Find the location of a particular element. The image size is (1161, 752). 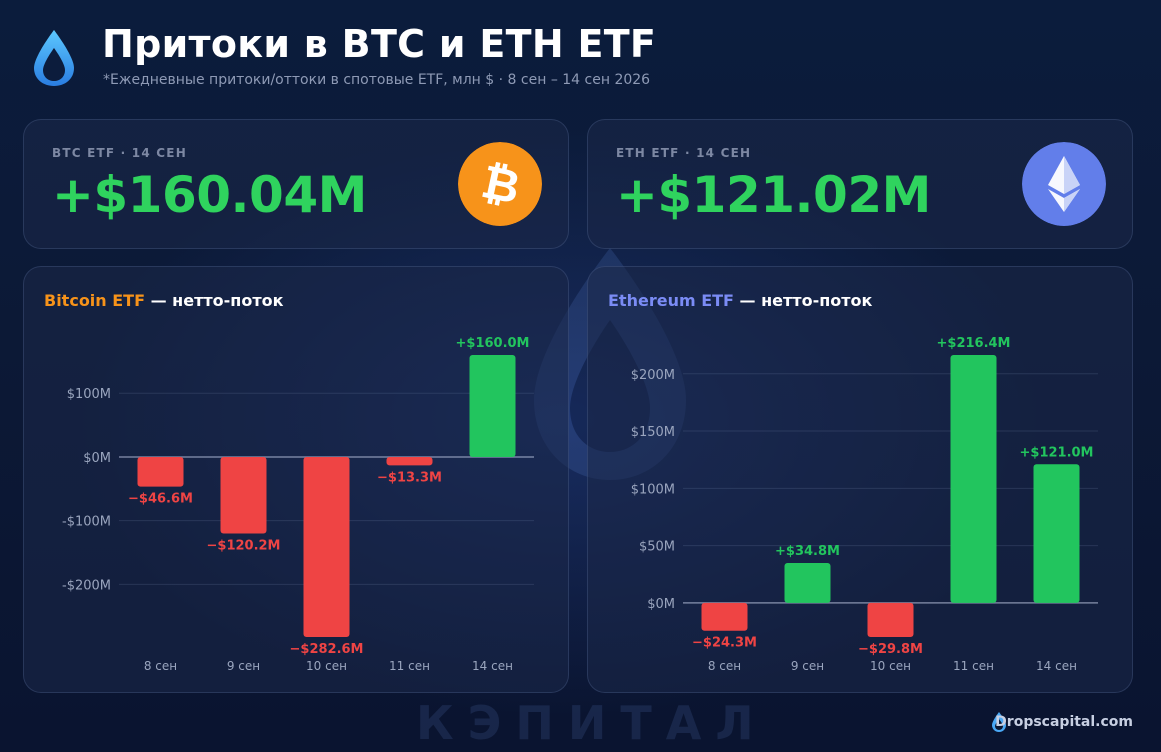

page-title: Притоки в BTC и ETH ETF is located at coordinates (379, 44).